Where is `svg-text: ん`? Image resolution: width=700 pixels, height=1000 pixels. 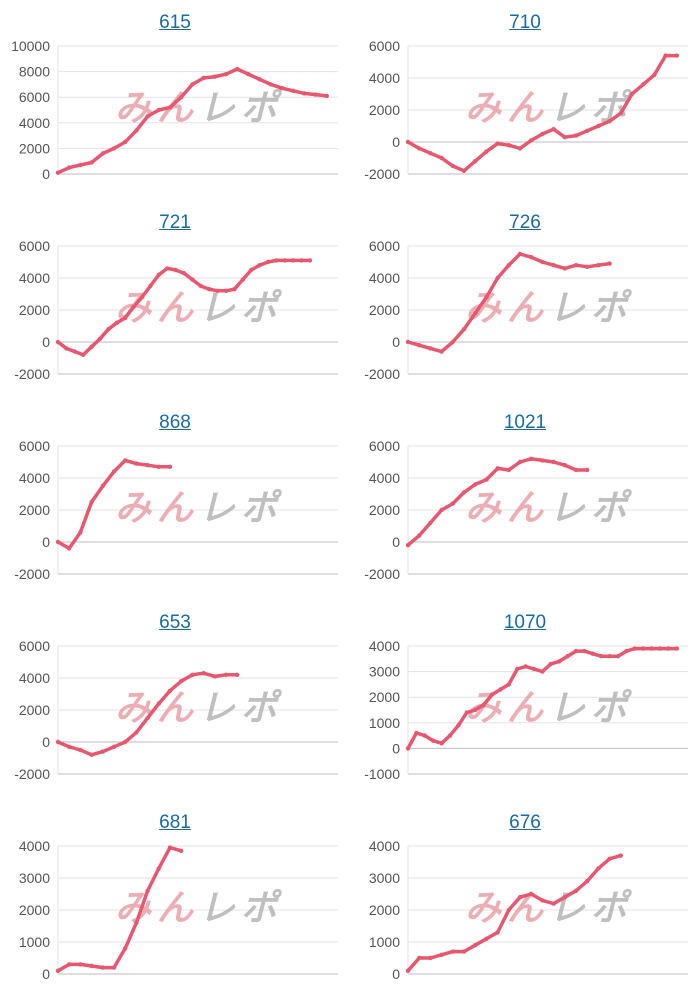 svg-text: ん is located at coordinates (525, 108).